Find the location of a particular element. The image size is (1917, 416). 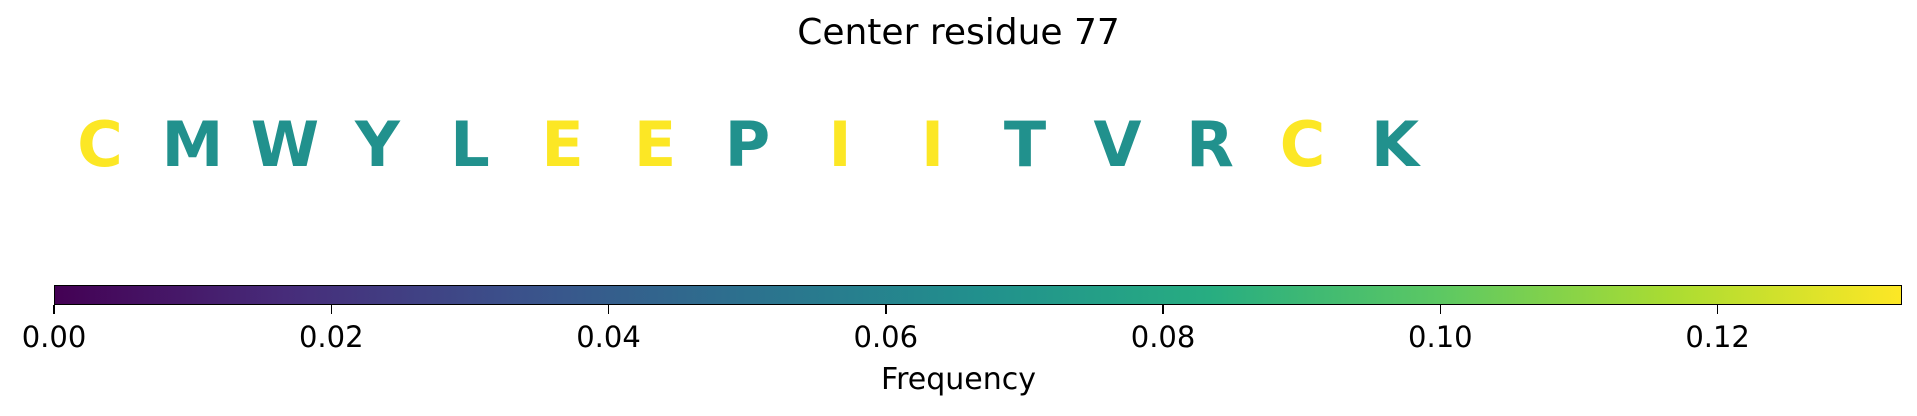

residue-letter: R is located at coordinates (1210, 144).